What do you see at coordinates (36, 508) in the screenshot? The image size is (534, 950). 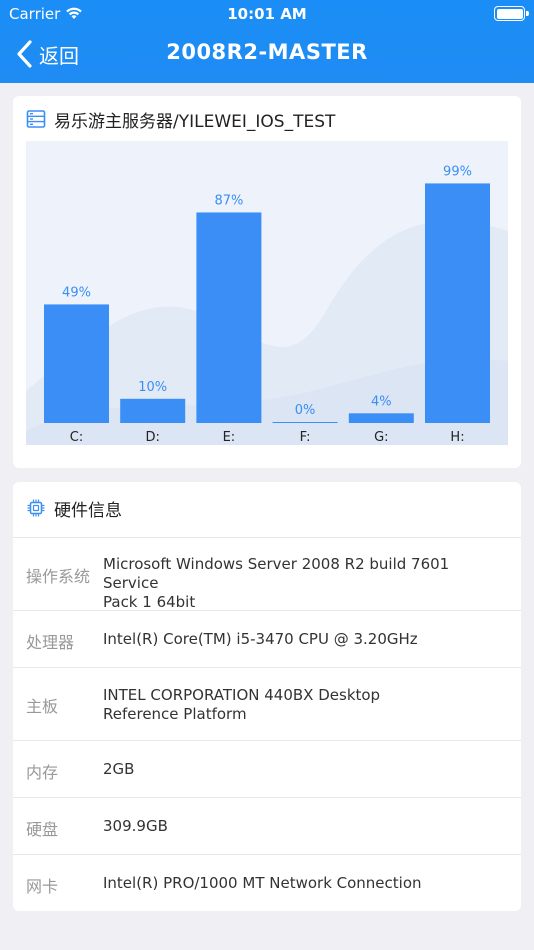 I see `chip-icon` at bounding box center [36, 508].